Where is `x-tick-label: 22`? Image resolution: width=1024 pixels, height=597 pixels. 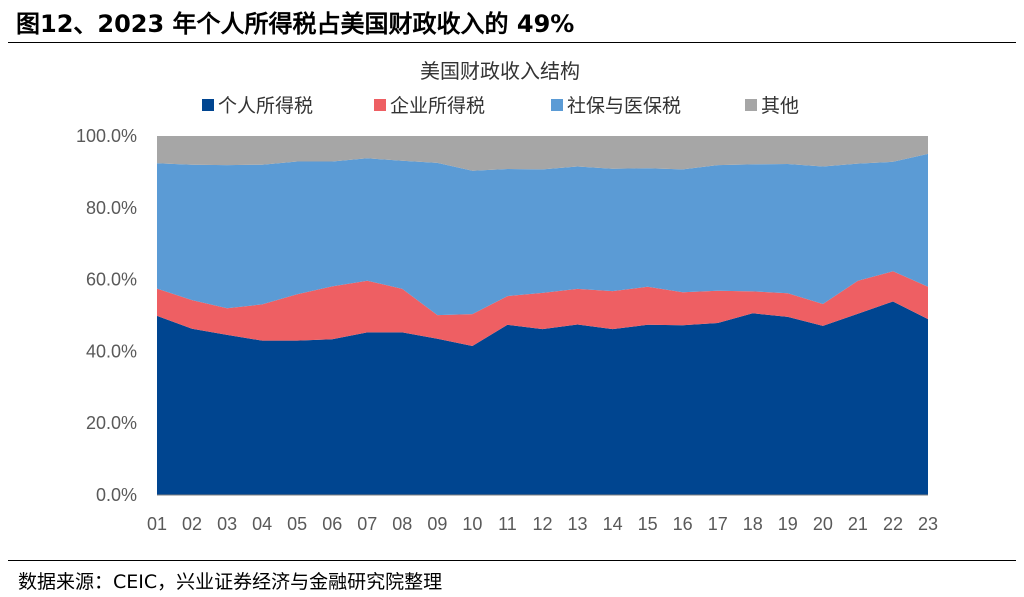
x-tick-label: 22 is located at coordinates (893, 524).